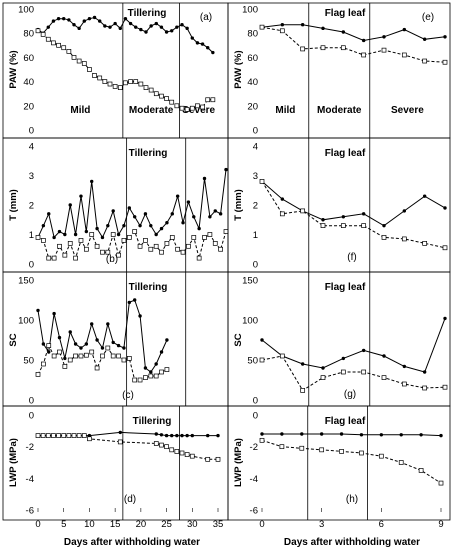 This screenshot has width=453, height=550. What do you see at coordinates (13, 339) in the screenshot?
I see `y-axis-label: SC` at bounding box center [13, 339].